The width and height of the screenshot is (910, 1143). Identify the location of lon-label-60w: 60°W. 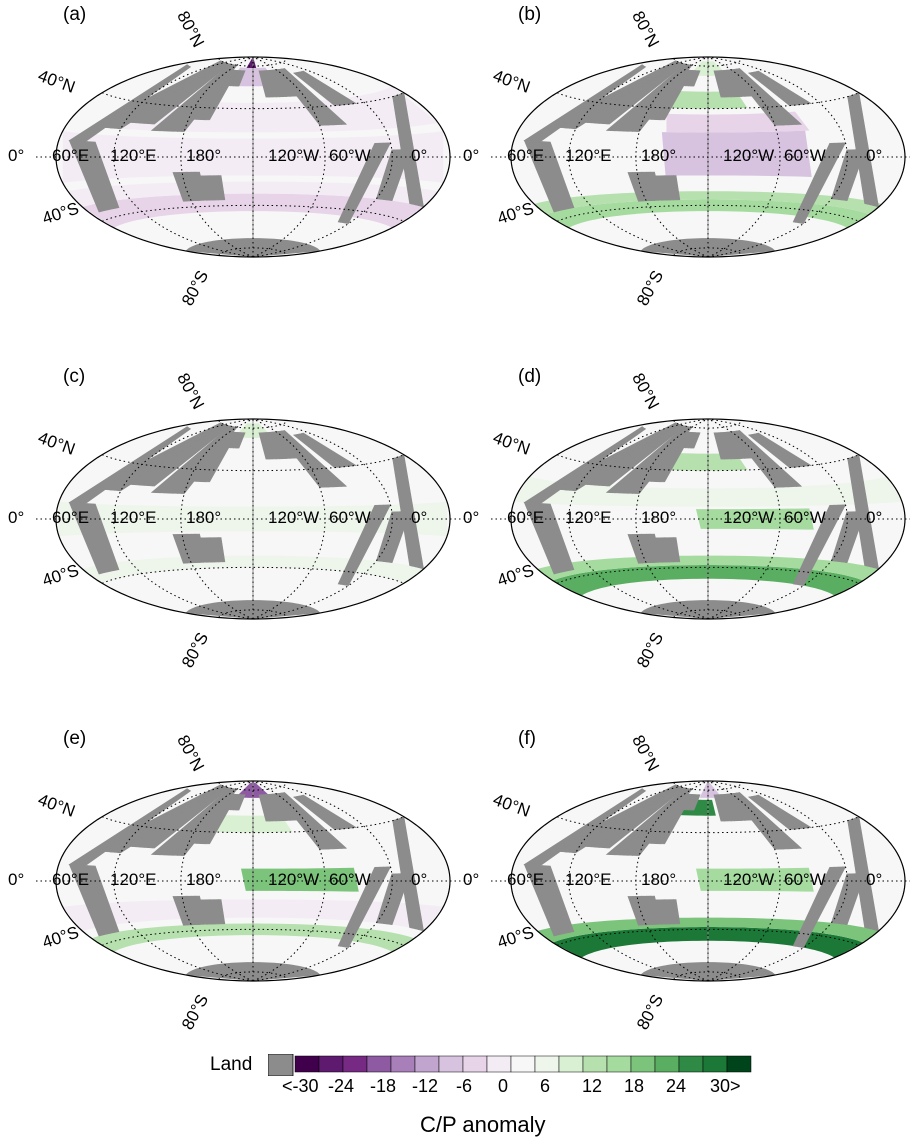
(350, 155).